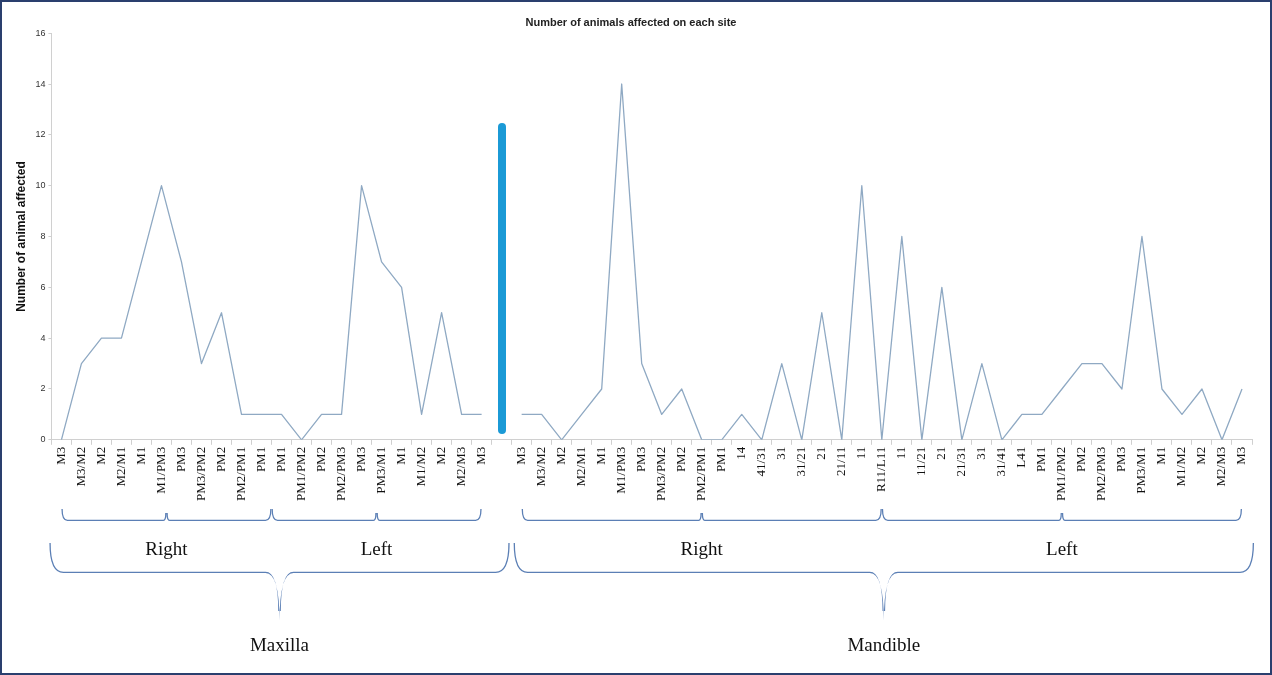 This screenshot has width=1272, height=675. Describe the element at coordinates (761, 461) in the screenshot. I see `x-tick-label: 41/31` at that location.